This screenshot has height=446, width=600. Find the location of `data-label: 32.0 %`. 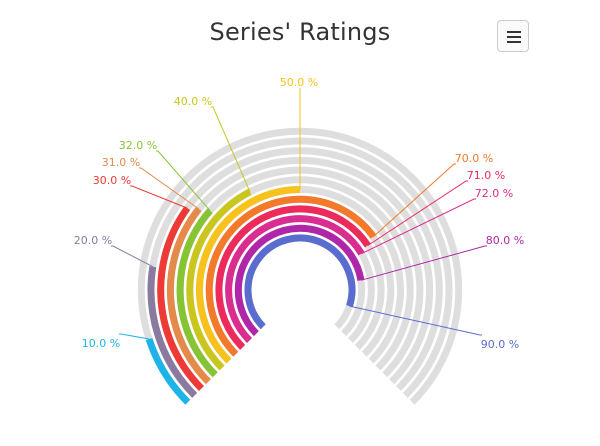

data-label: 32.0 % is located at coordinates (138, 145).